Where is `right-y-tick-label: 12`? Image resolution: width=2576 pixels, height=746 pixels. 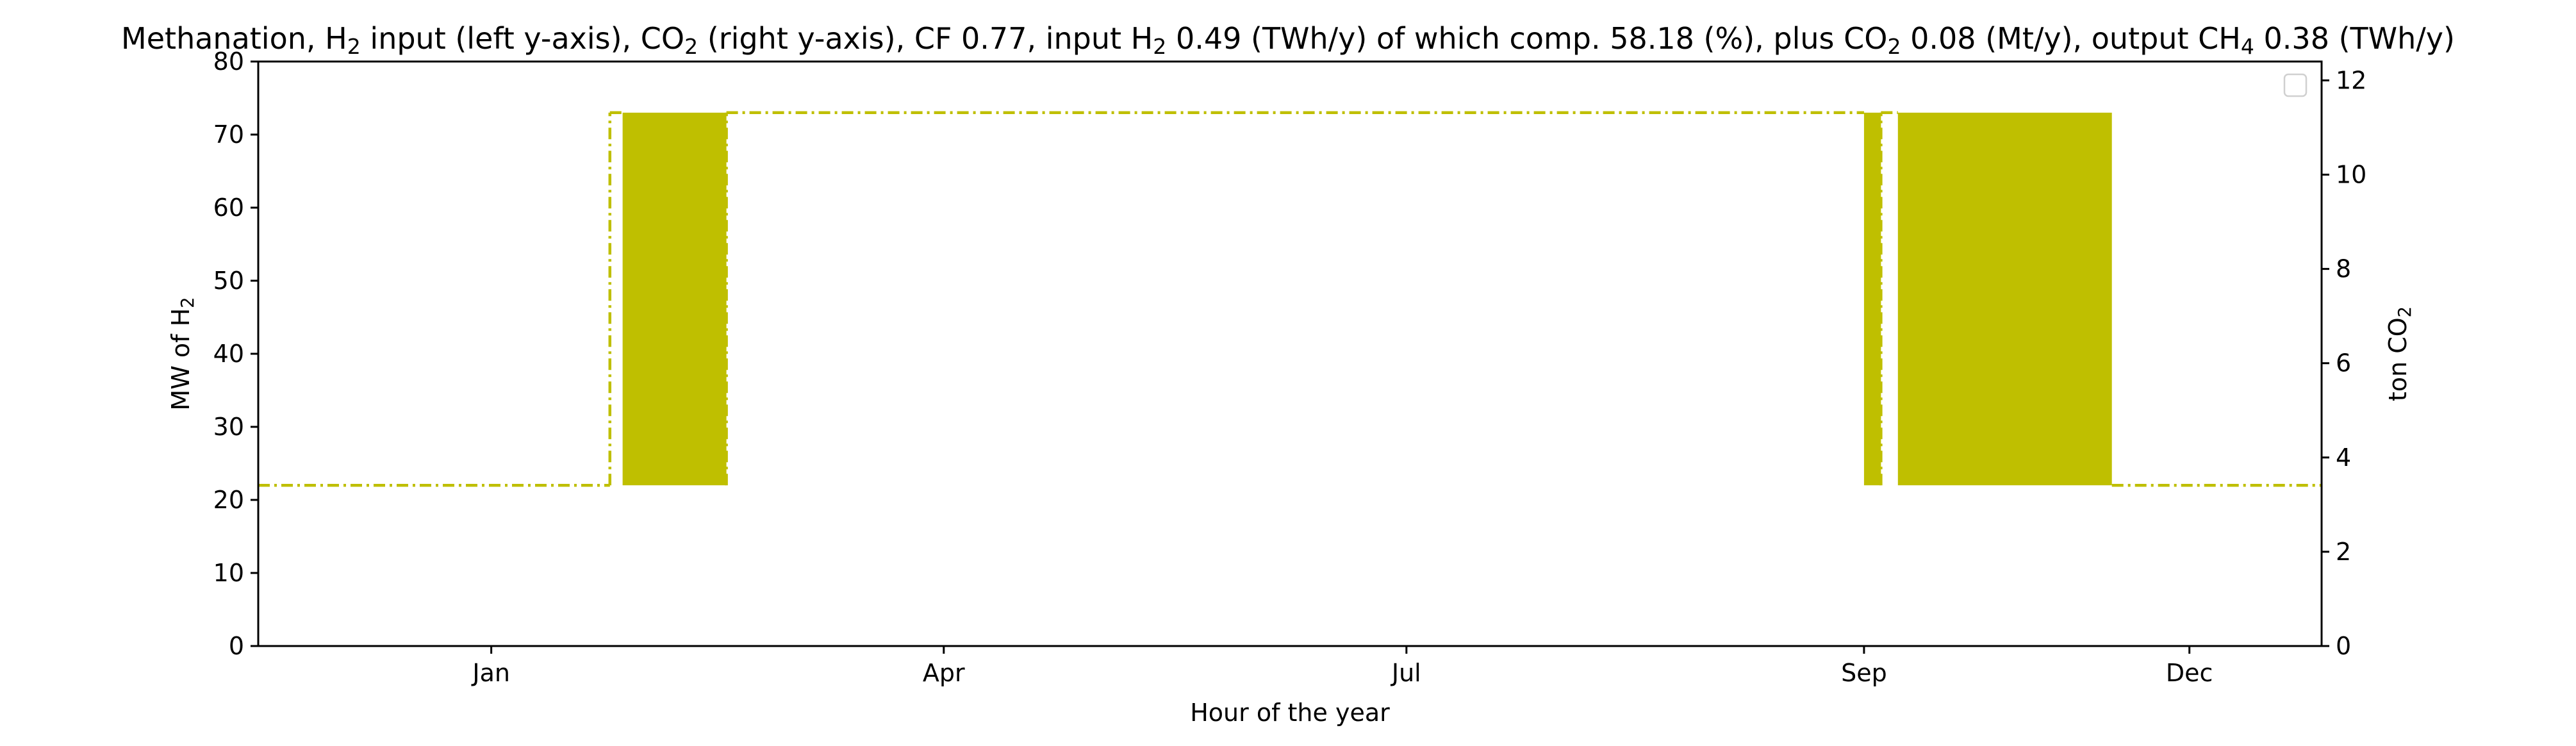
right-y-tick-label: 12 is located at coordinates (2351, 80).